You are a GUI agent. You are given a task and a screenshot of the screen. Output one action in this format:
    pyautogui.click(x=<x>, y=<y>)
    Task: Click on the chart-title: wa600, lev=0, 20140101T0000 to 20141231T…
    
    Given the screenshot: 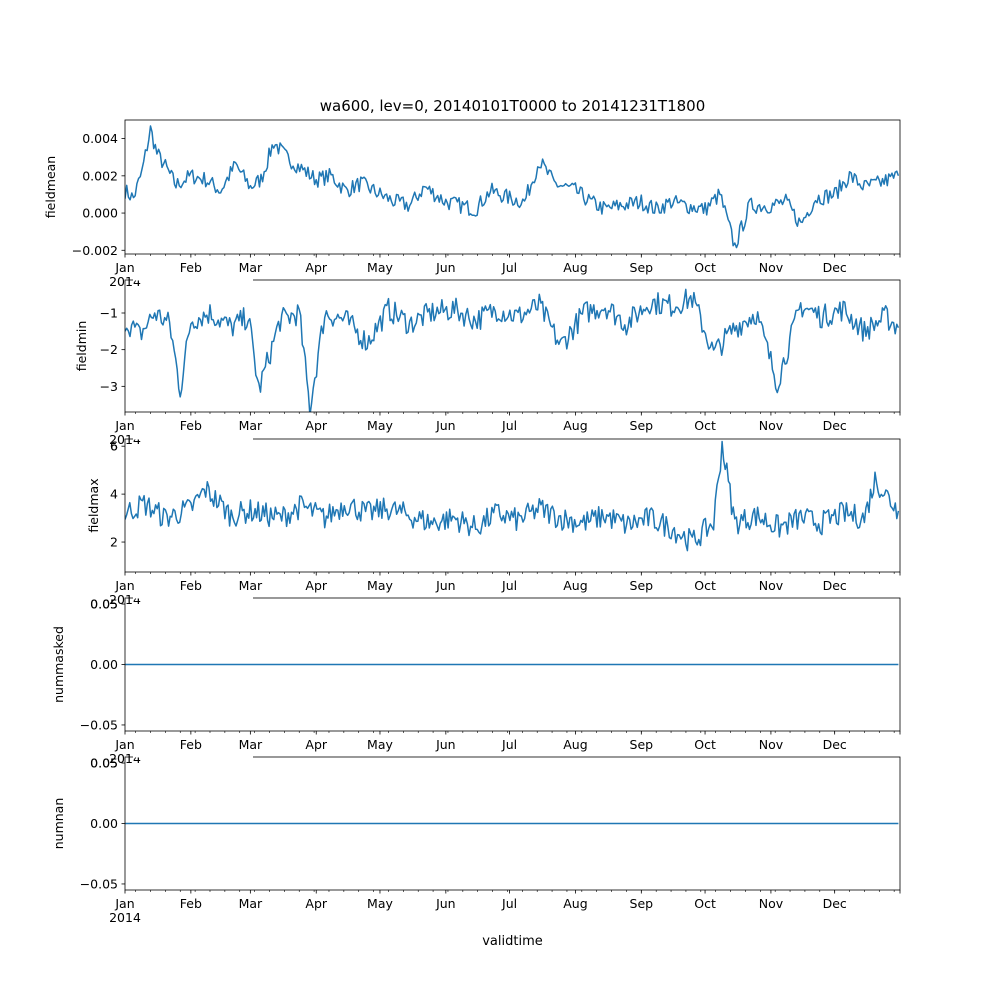 What is the action you would take?
    pyautogui.click(x=513, y=106)
    